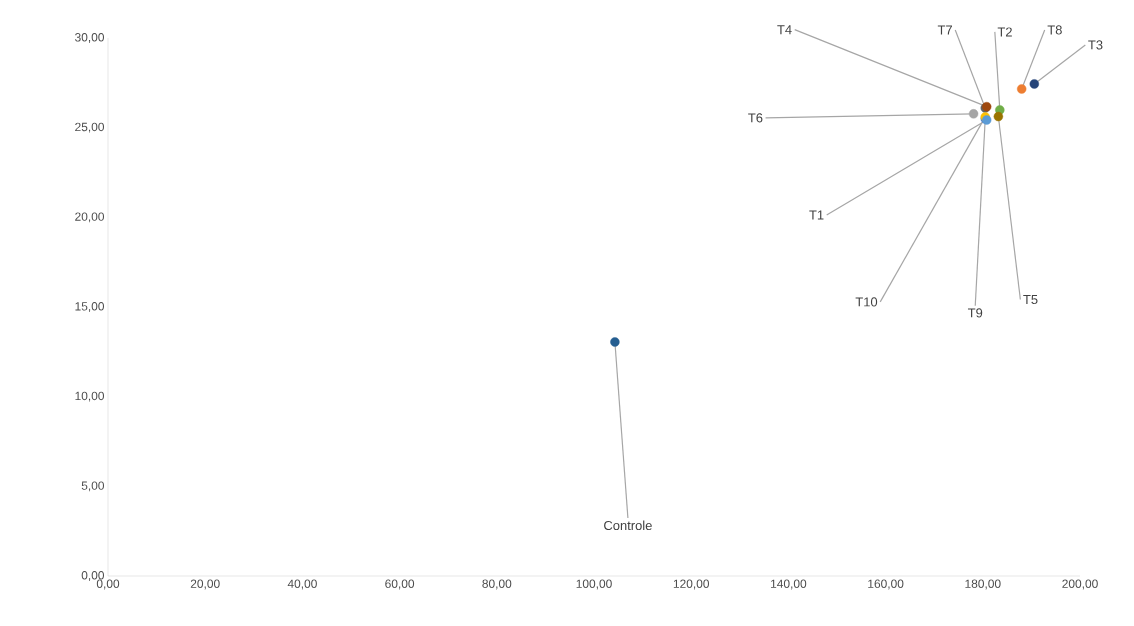 The image size is (1134, 626). What do you see at coordinates (90, 396) in the screenshot?
I see `y-tick-label: 10,00` at bounding box center [90, 396].